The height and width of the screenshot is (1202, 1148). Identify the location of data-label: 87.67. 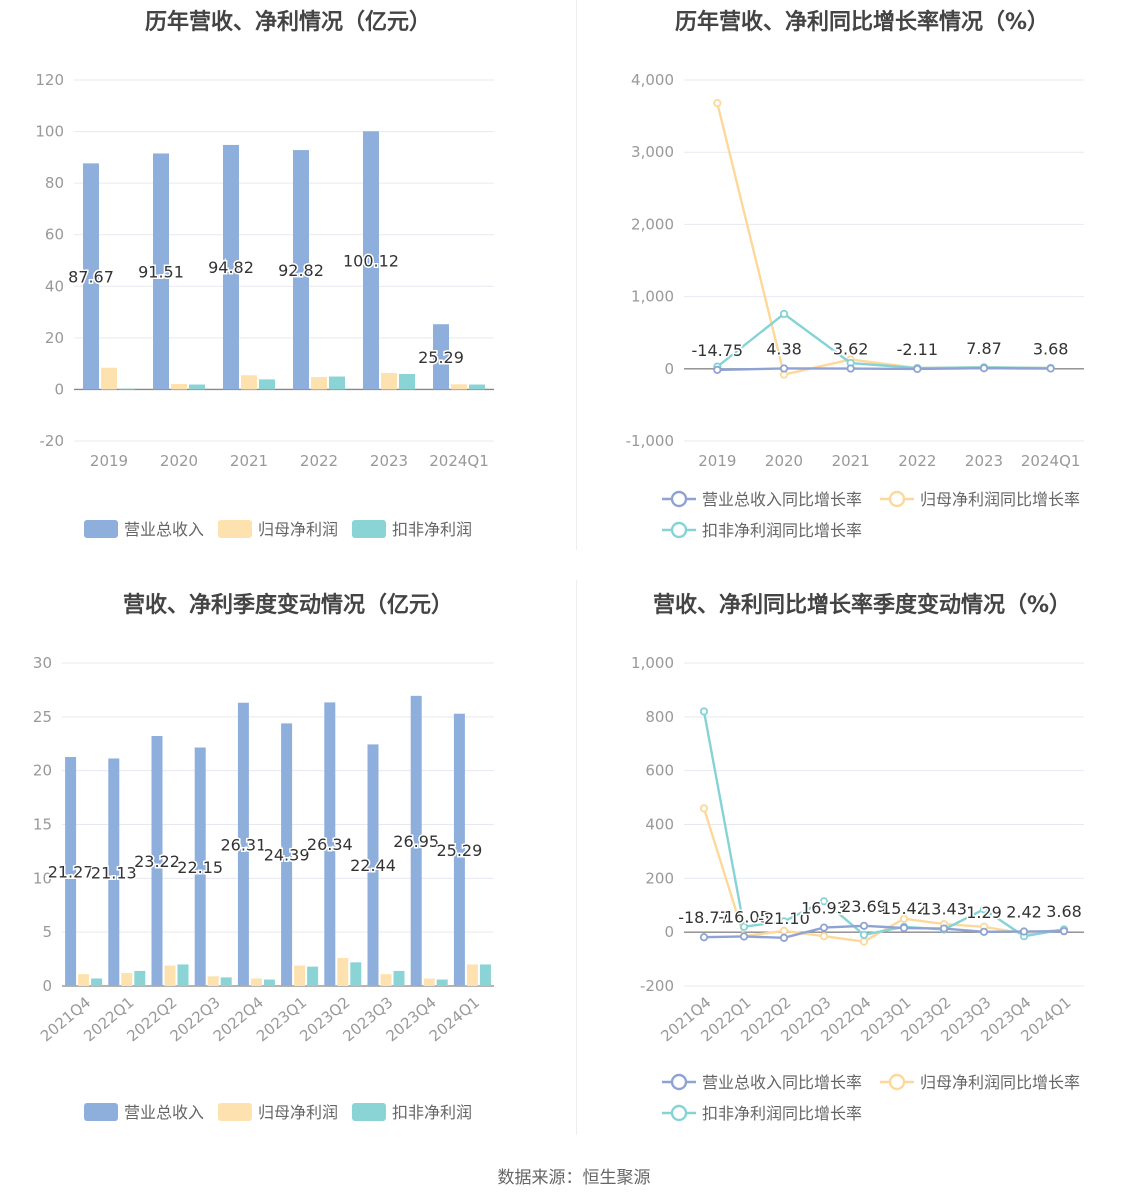
(91, 276).